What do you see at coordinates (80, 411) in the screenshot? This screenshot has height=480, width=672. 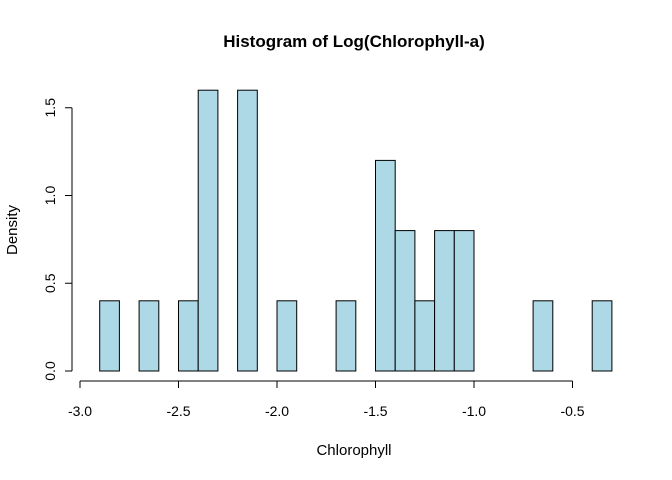 I see `x-tick-label: -3.0` at bounding box center [80, 411].